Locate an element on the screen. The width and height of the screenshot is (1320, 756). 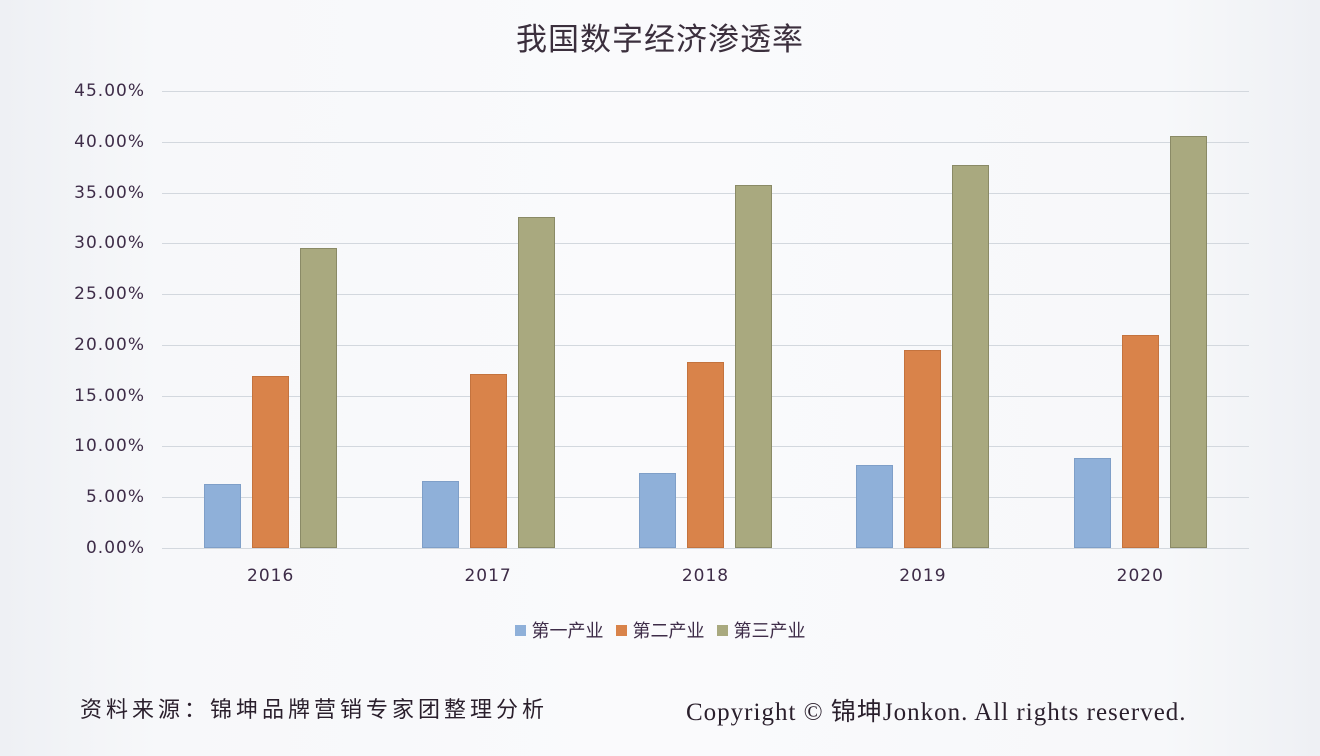
y-tick-label: 10.00% is located at coordinates (109, 446).